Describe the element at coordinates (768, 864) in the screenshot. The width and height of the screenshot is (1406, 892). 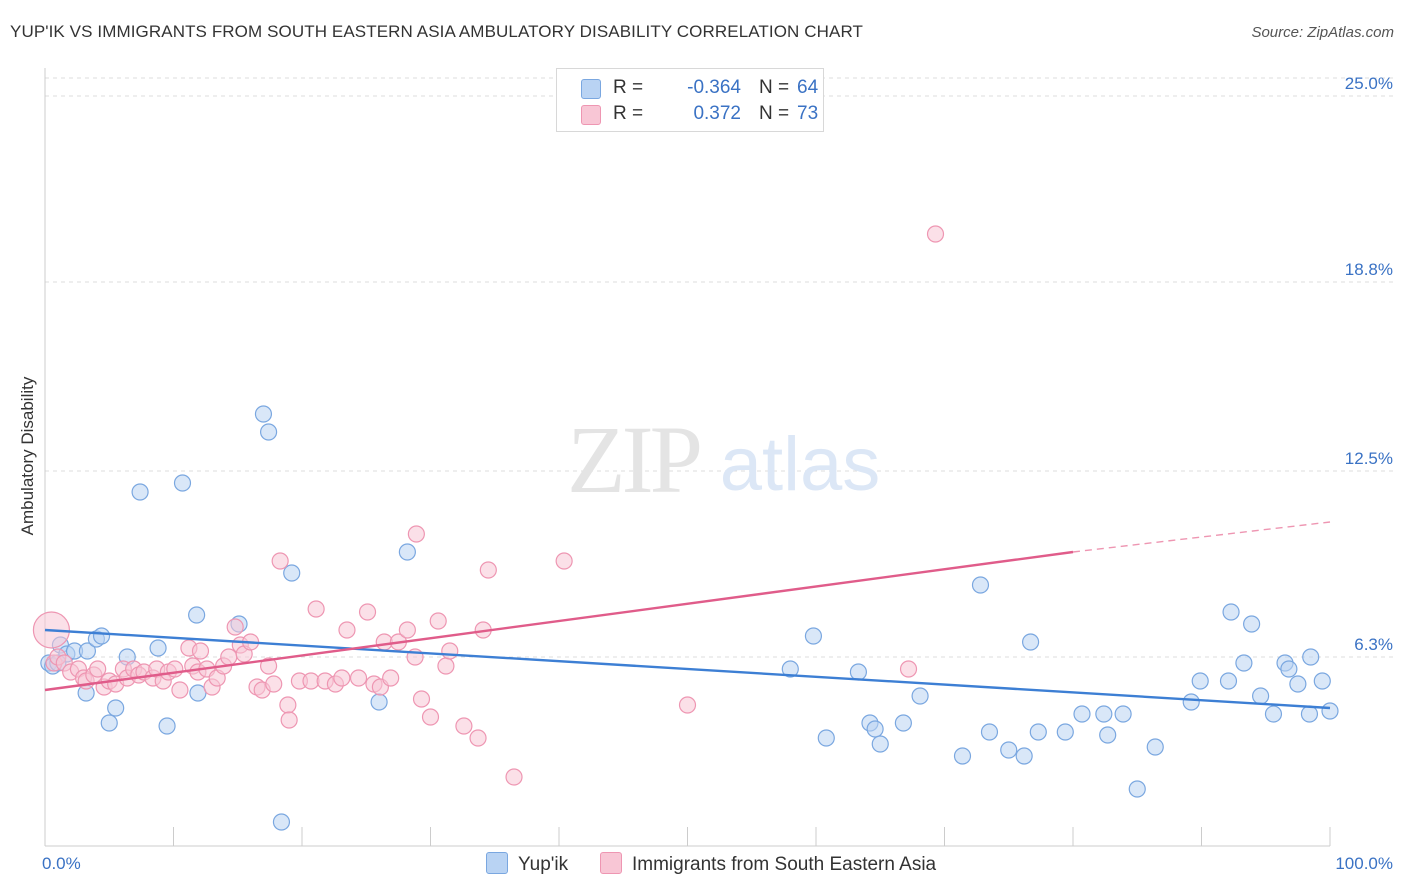
I see `bottom-legend-immigrants: Immigrants from South Eastern Asia` at that location.